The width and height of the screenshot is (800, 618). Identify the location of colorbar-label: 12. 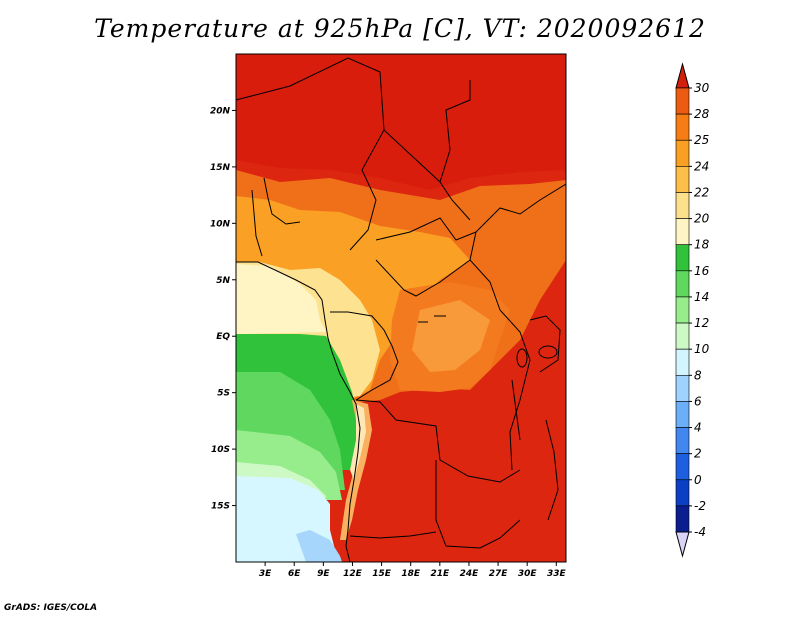
(701, 323).